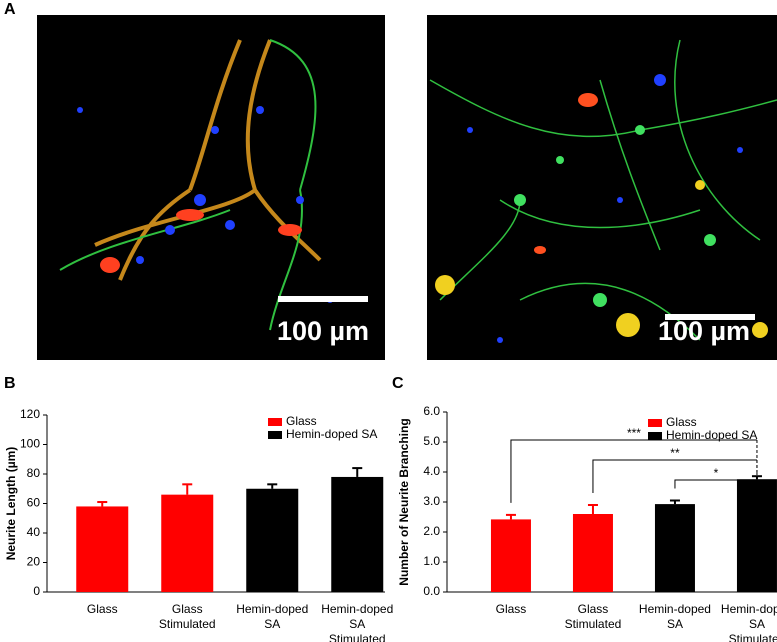  I want to click on y-tick-label: 20, so click(34, 562).